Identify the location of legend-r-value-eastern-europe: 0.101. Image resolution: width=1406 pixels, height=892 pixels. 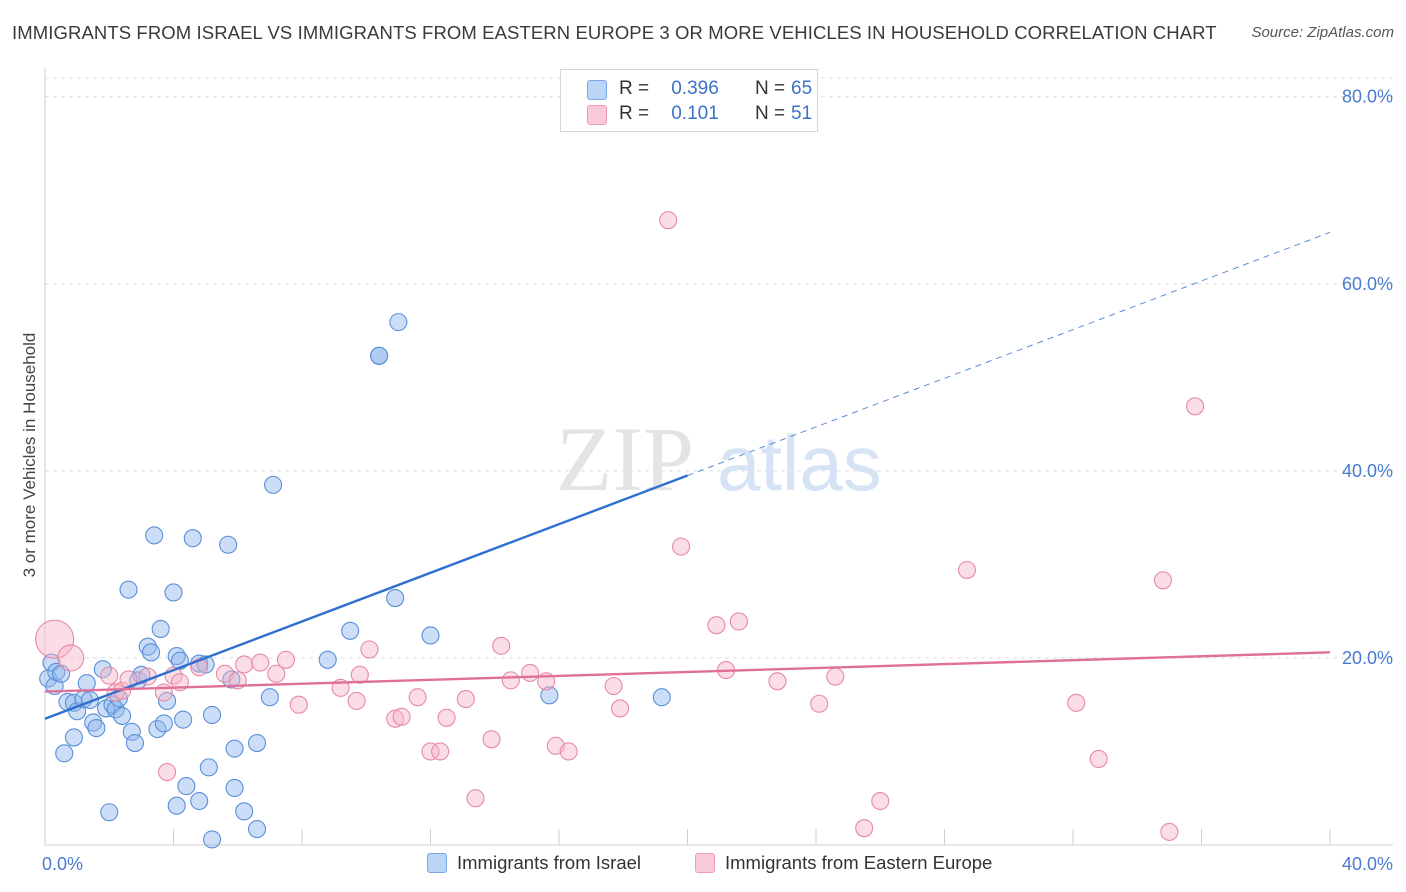
(695, 113).